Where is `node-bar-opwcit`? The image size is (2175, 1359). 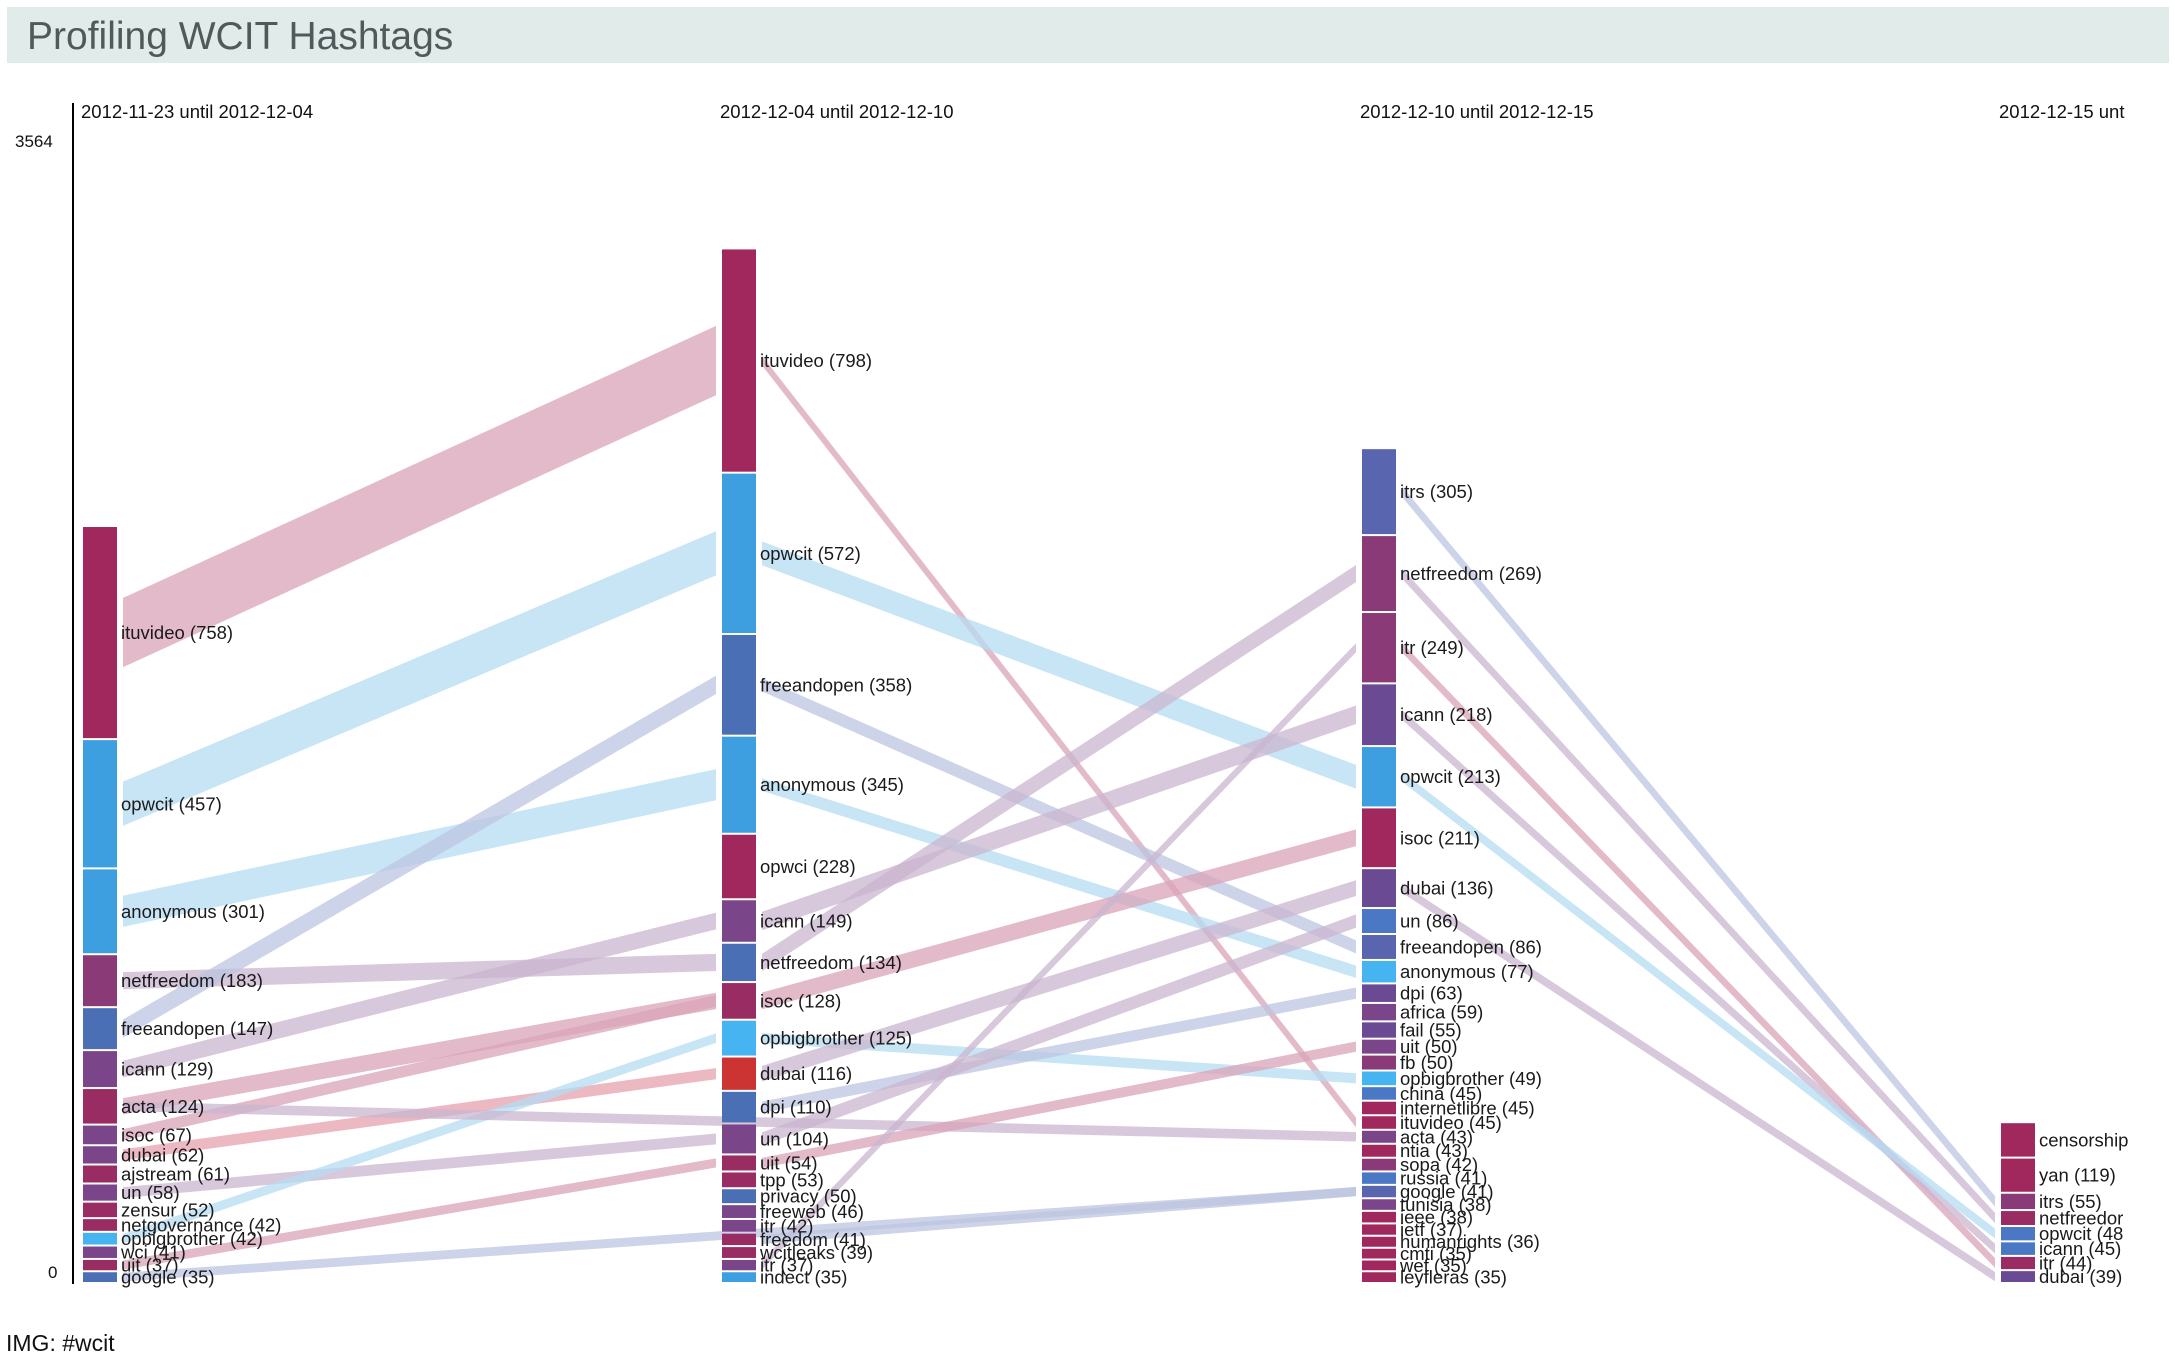 node-bar-opwcit is located at coordinates (739, 553).